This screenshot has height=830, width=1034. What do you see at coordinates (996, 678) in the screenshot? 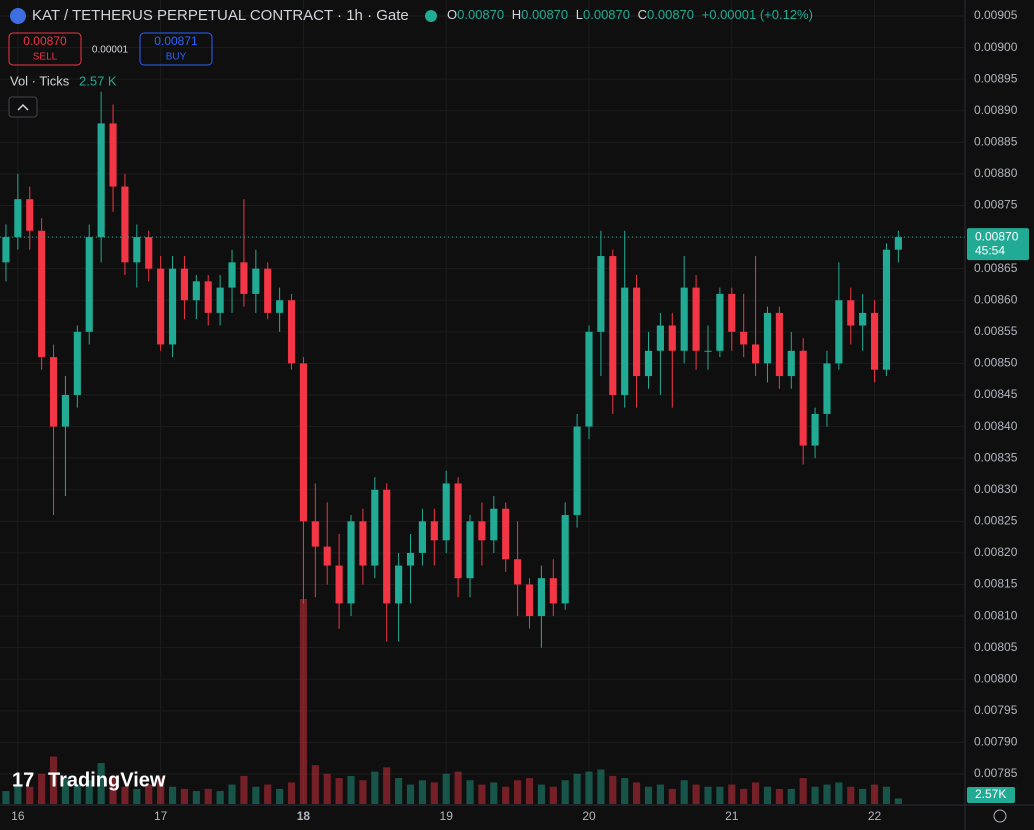
I see `y-tick-label: 0.00800` at bounding box center [996, 678].